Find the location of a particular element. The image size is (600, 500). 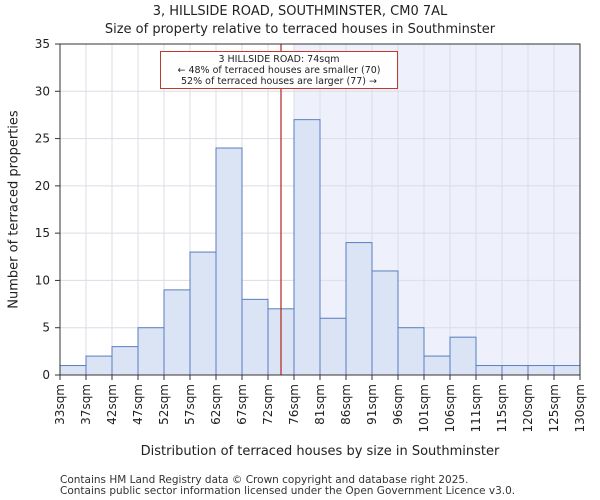

y-tick-label: 5 is located at coordinates (46, 328).